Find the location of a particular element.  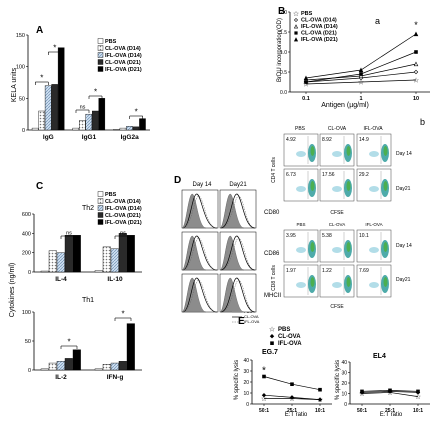

flow-col-cl: CL-OVA is located at coordinates (337, 129).